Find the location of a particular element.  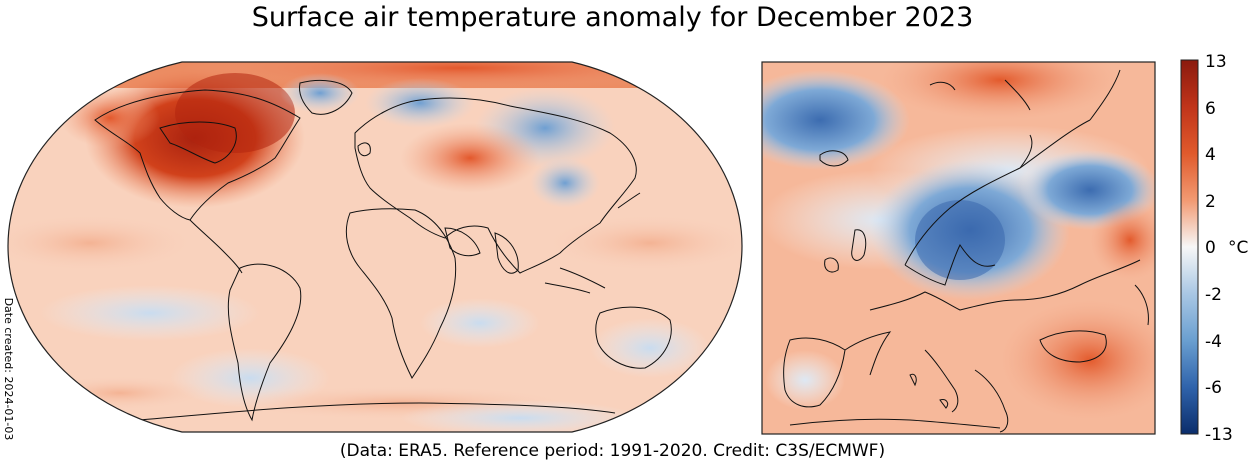

colorbar-tick: 4 is located at coordinates (1210, 155).